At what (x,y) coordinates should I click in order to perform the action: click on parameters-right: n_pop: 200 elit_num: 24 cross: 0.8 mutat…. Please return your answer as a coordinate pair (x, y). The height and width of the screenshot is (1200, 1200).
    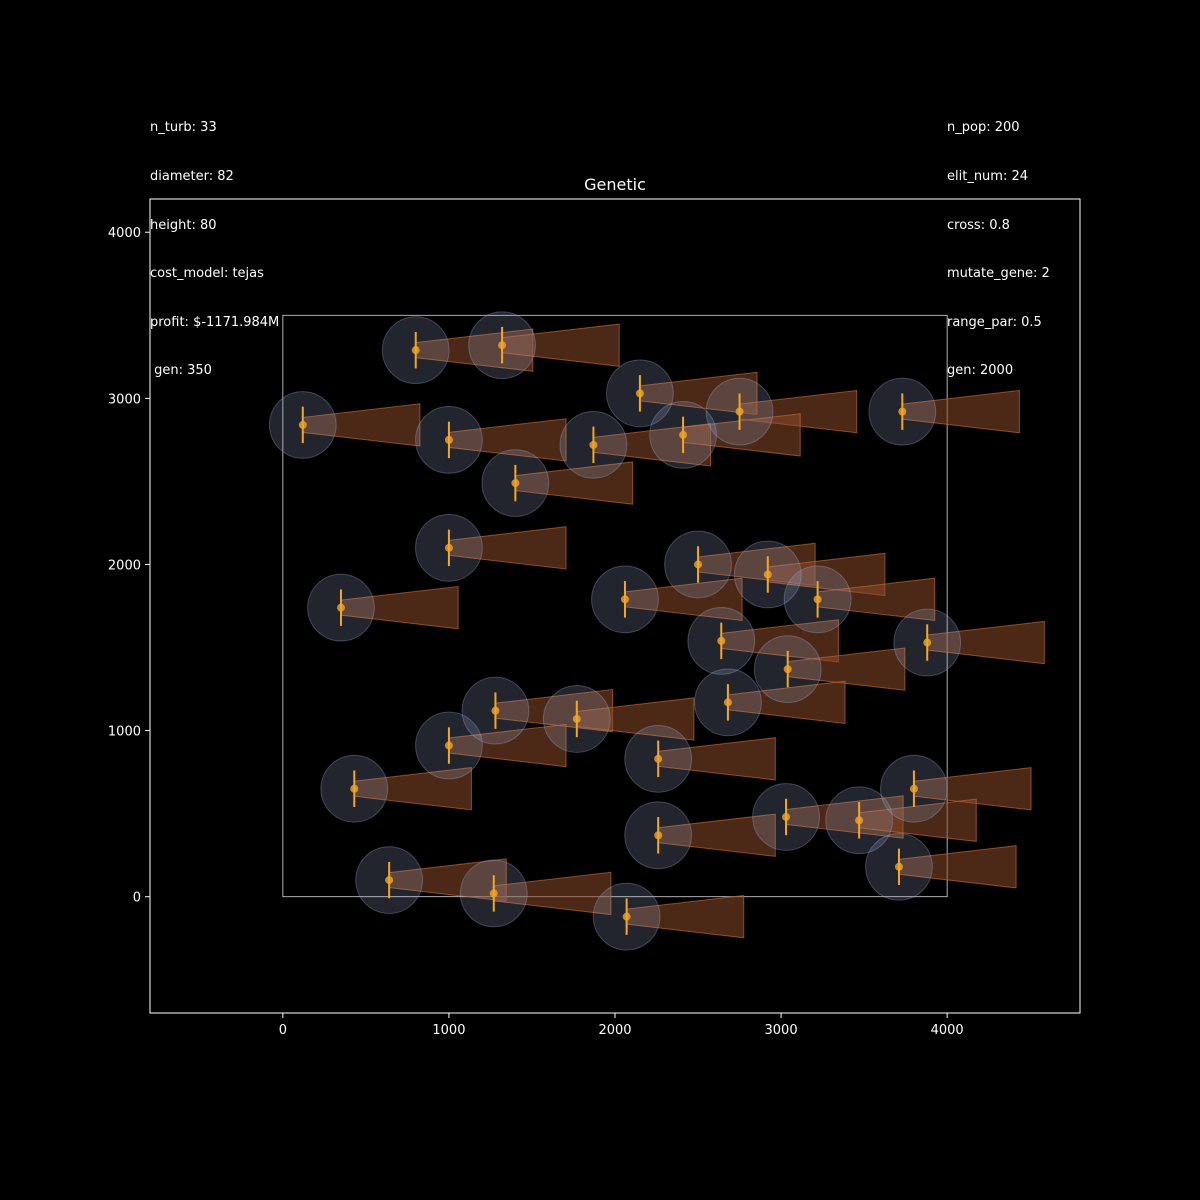
    Looking at the image, I should click on (998, 242).